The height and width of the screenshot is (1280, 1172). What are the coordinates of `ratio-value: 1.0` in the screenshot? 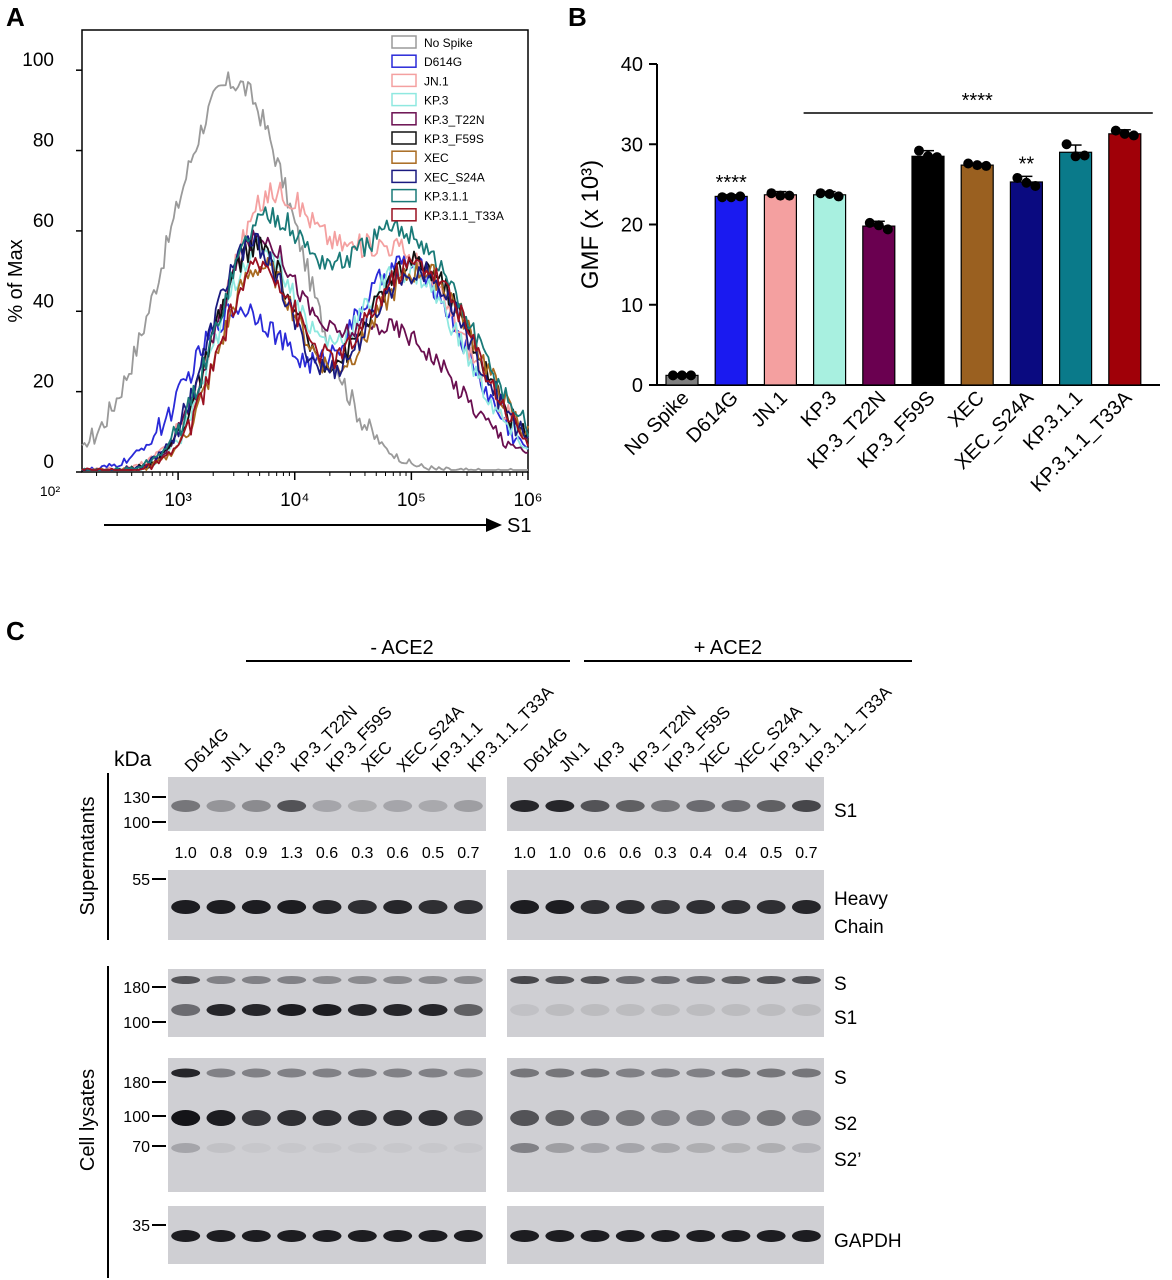 It's located at (560, 853).